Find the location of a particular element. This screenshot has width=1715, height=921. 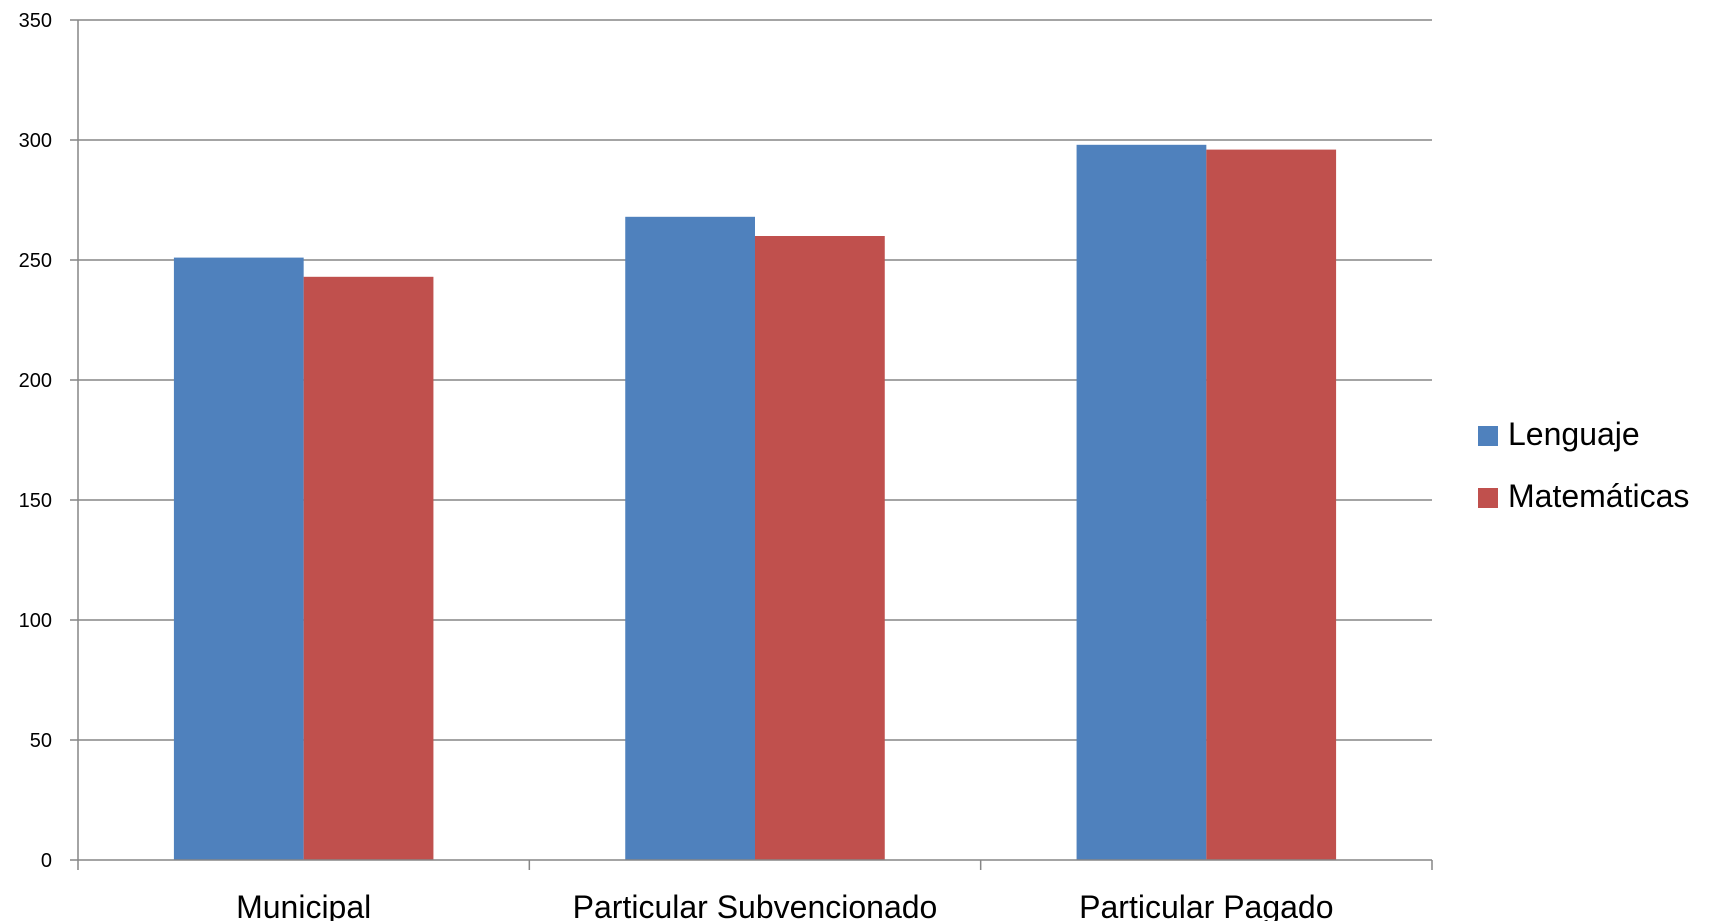

y-tick-label: 150 is located at coordinates (35, 501).